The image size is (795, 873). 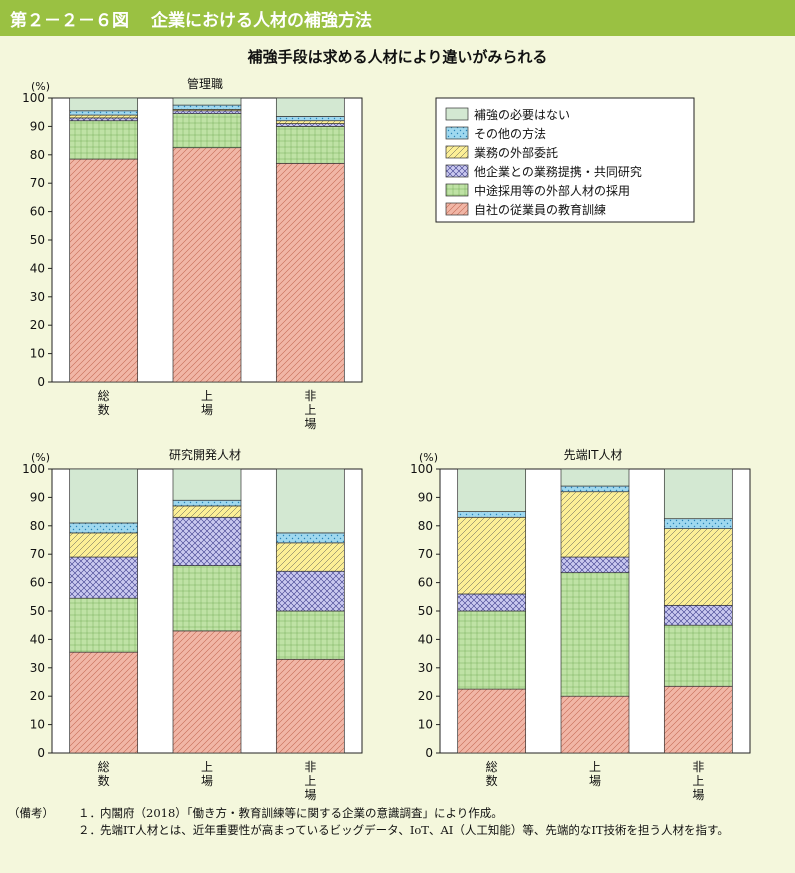 I want to click on notes-lead: （備考）, so click(x=43, y=813).